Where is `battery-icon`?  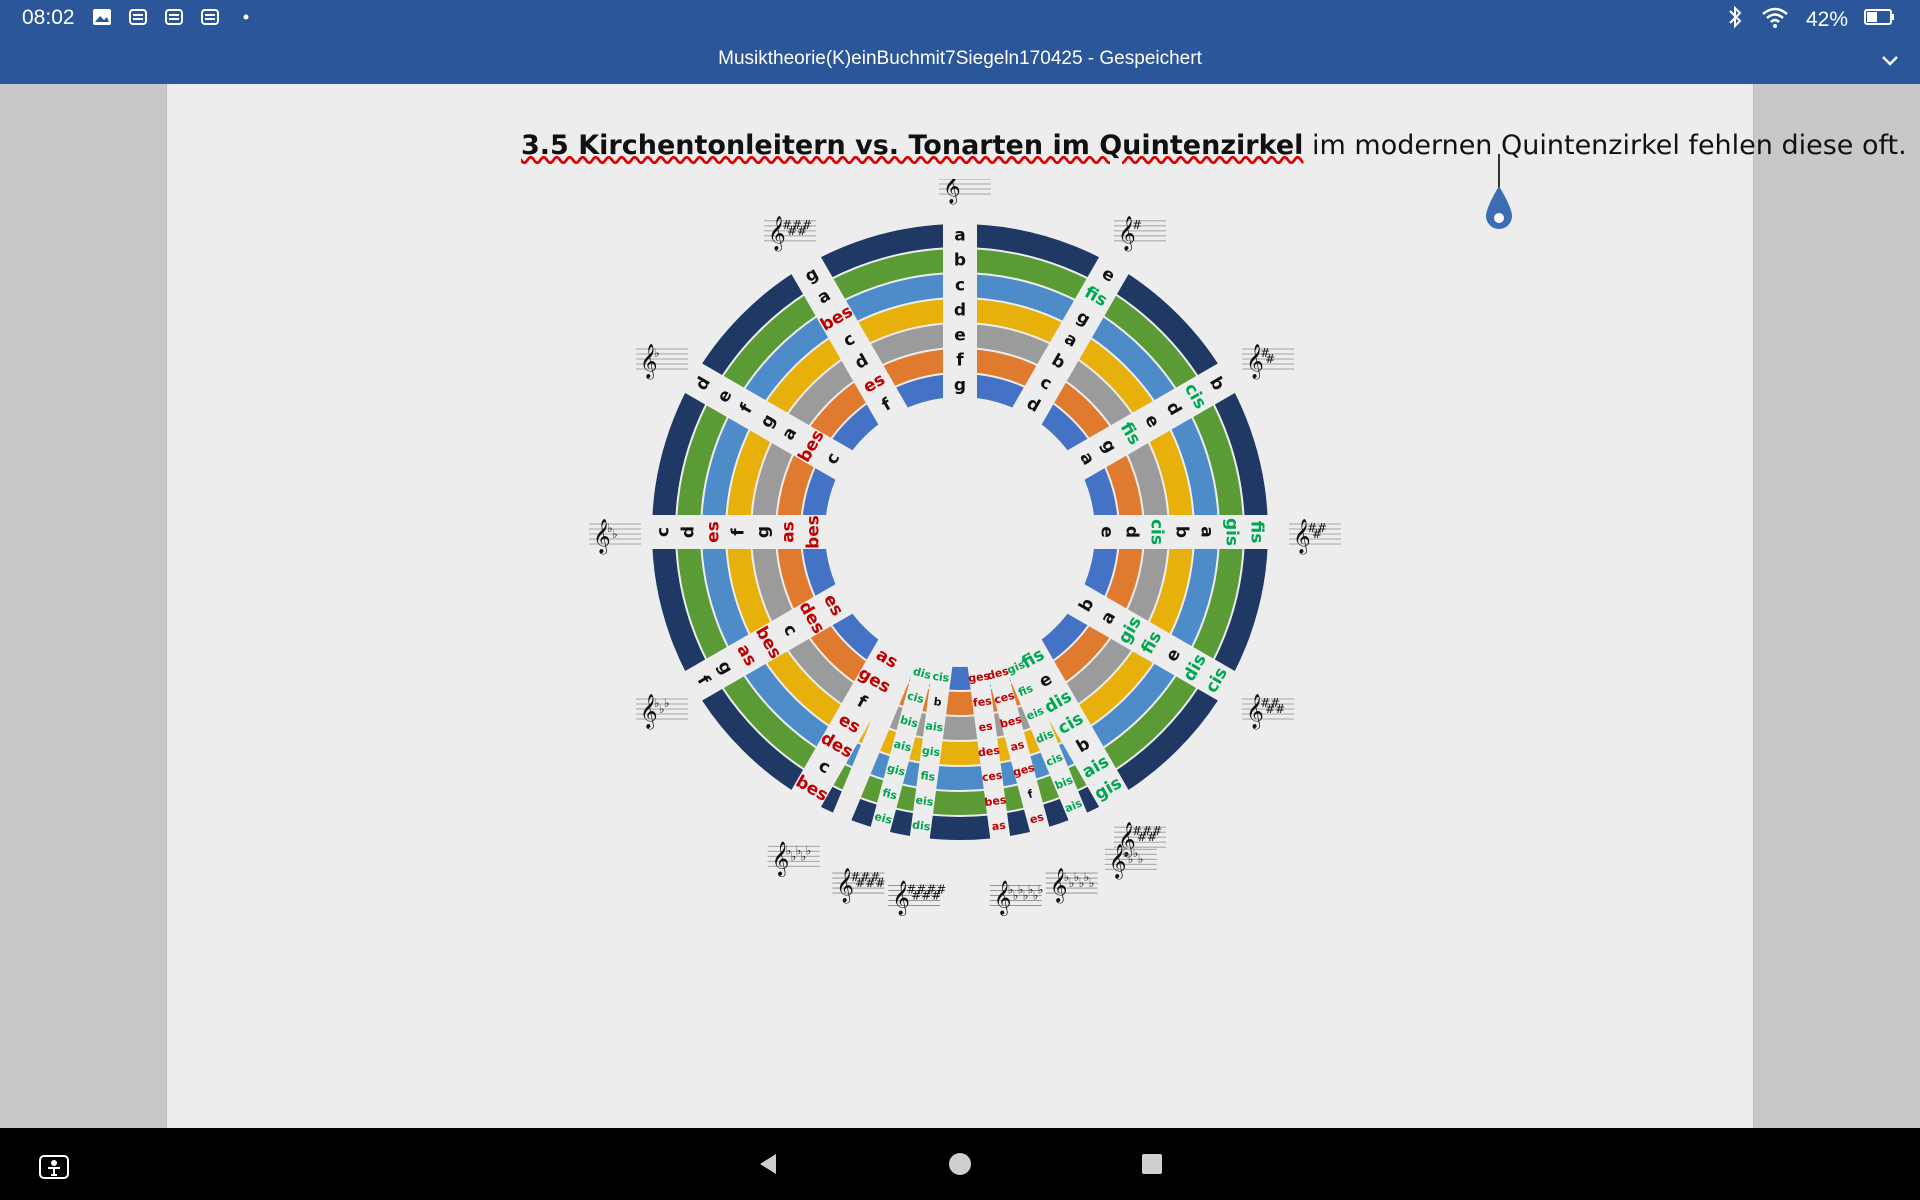 battery-icon is located at coordinates (1880, 20).